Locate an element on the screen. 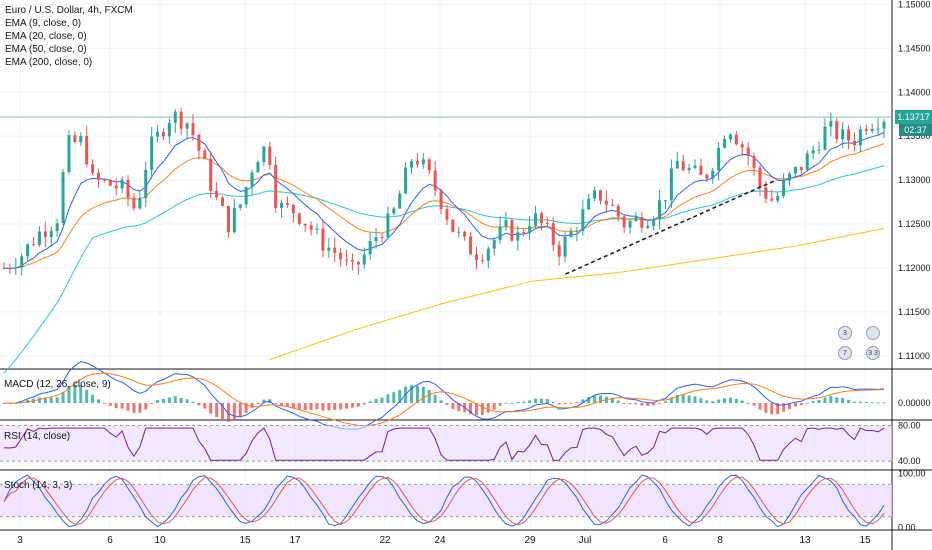 Image resolution: width=932 pixels, height=550 pixels. x-tick-label: 15 is located at coordinates (865, 540).